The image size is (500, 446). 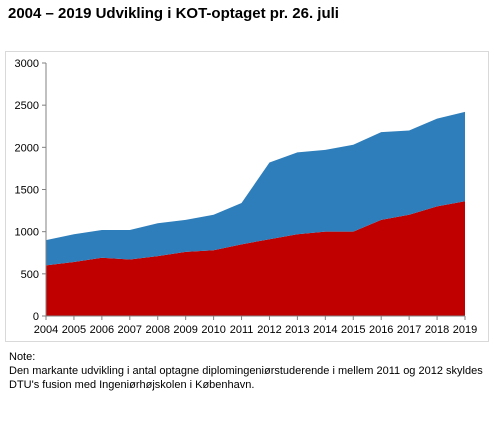 I want to click on y-tick-label: 3000, so click(x=27, y=64).